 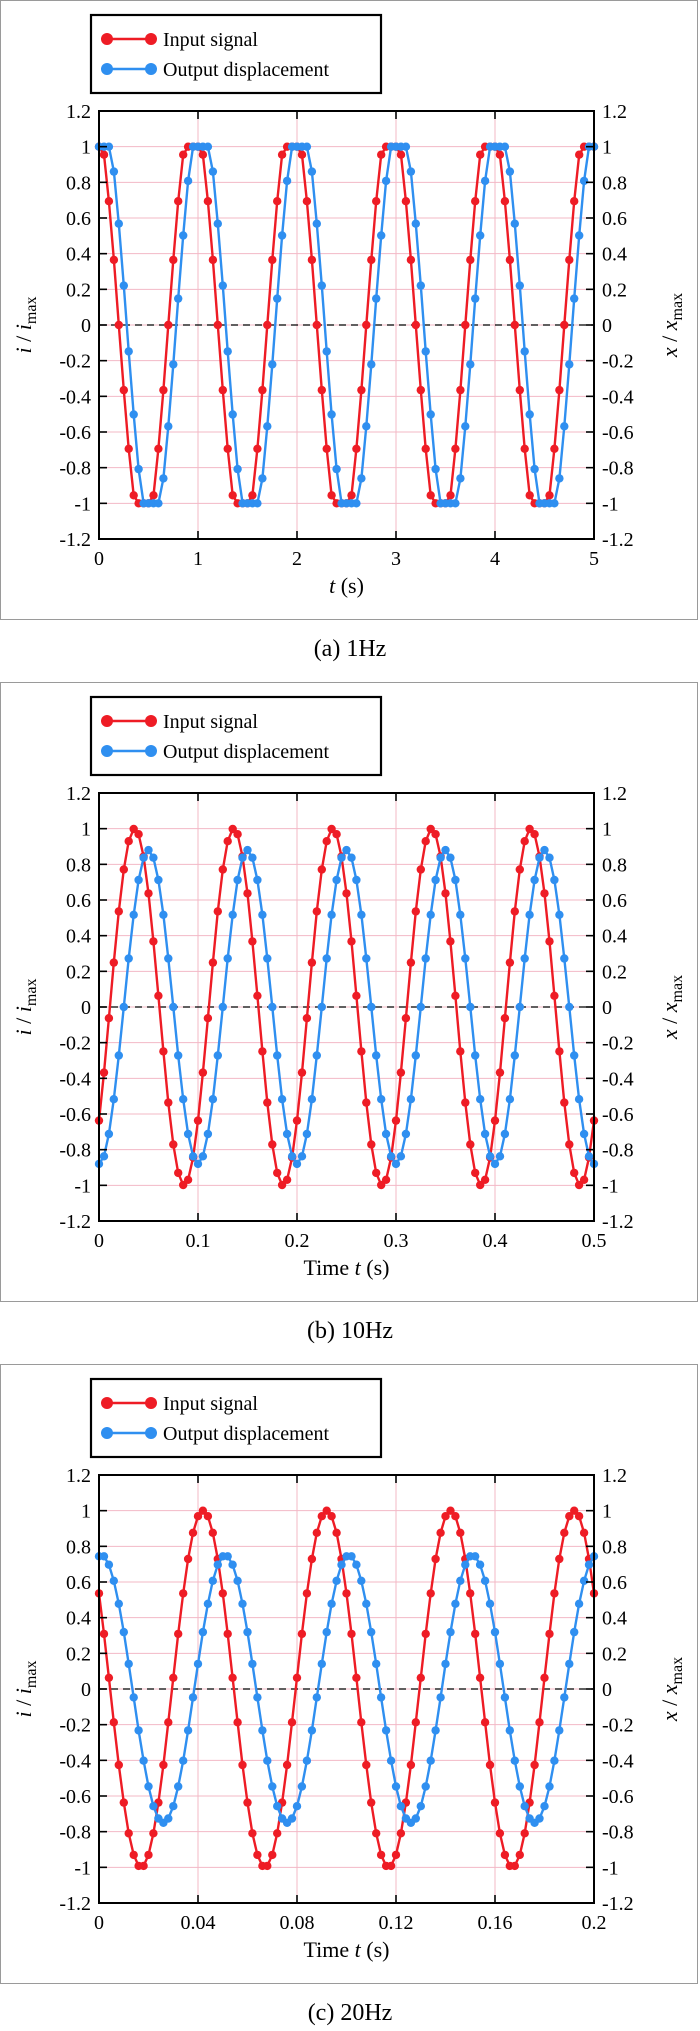 I want to click on x-axis-label: Time t (s), so click(x=347, y=1267).